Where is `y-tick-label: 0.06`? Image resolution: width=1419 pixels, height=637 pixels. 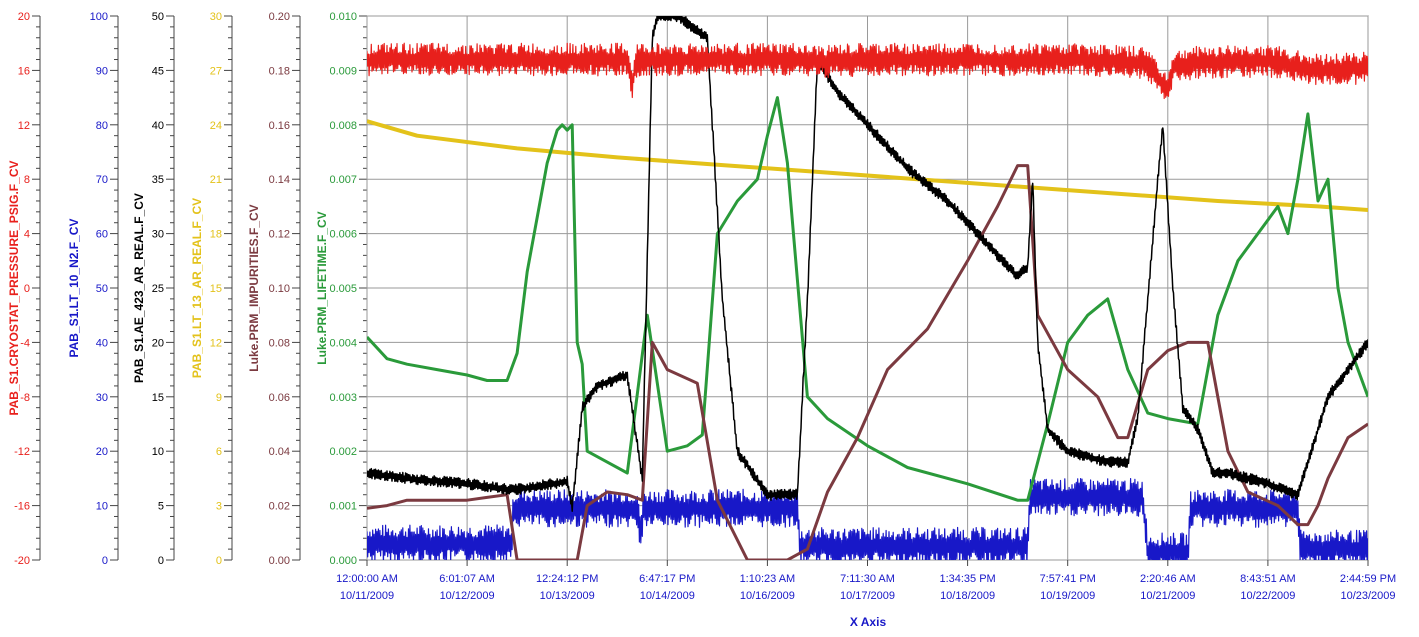 y-tick-label: 0.06 is located at coordinates (279, 398).